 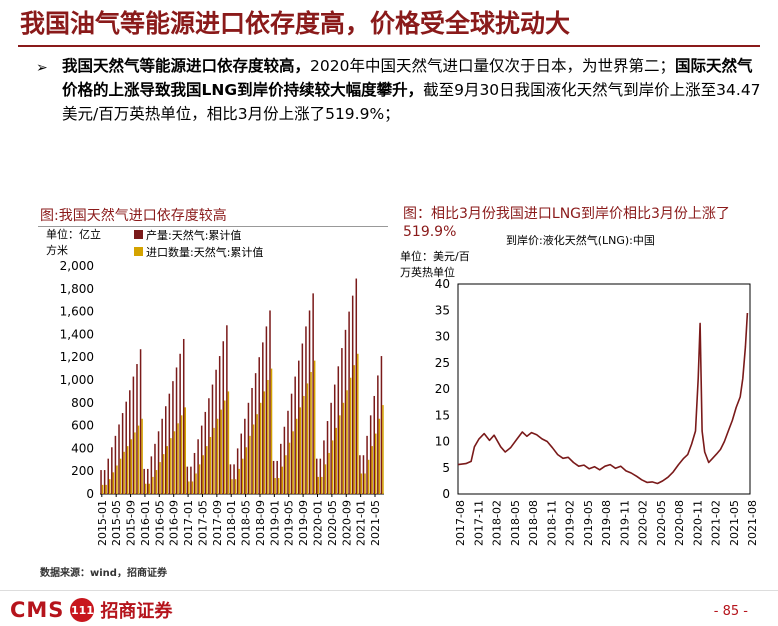 What do you see at coordinates (497, 523) in the screenshot?
I see `chart2-xtick-label: 2018-02` at bounding box center [497, 523].